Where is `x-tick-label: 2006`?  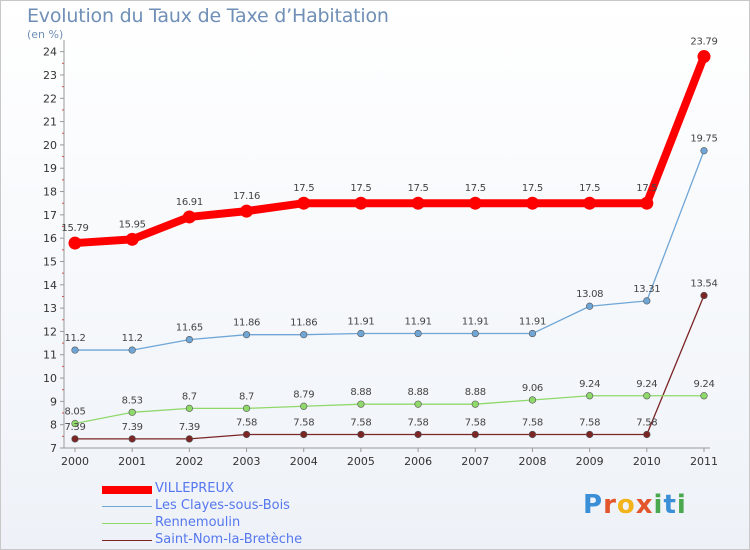
x-tick-label: 2006 is located at coordinates (418, 461).